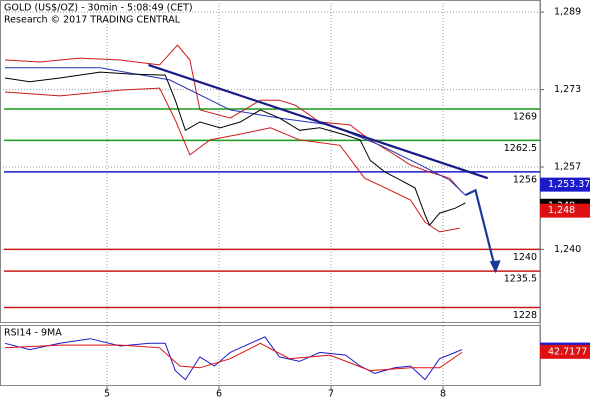 Image resolution: width=590 pixels, height=400 pixels. What do you see at coordinates (443, 394) in the screenshot?
I see `x-tick-label: 8` at bounding box center [443, 394].